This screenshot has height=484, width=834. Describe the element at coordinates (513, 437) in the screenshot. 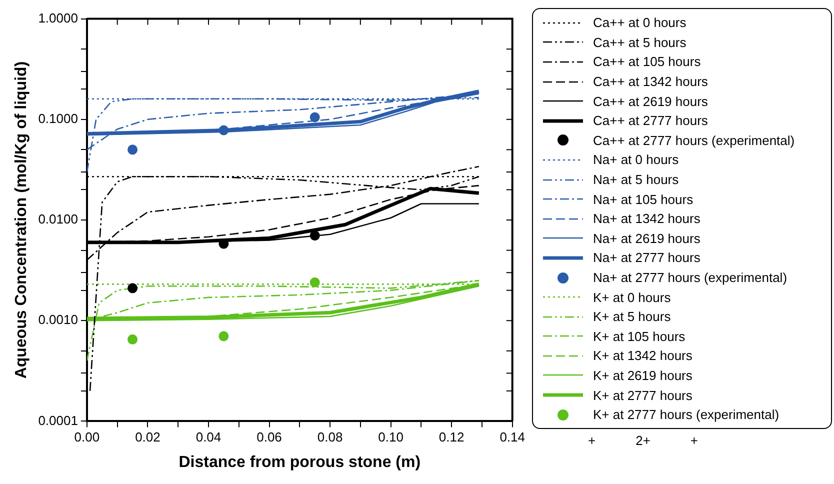

I see `x-tick-label: 0.14` at that location.